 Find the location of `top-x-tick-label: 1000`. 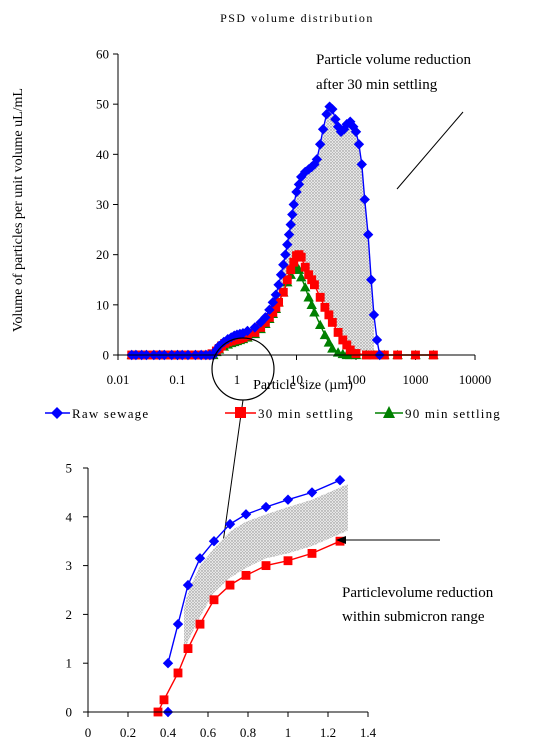

top-x-tick-label: 1000 is located at coordinates (416, 379).